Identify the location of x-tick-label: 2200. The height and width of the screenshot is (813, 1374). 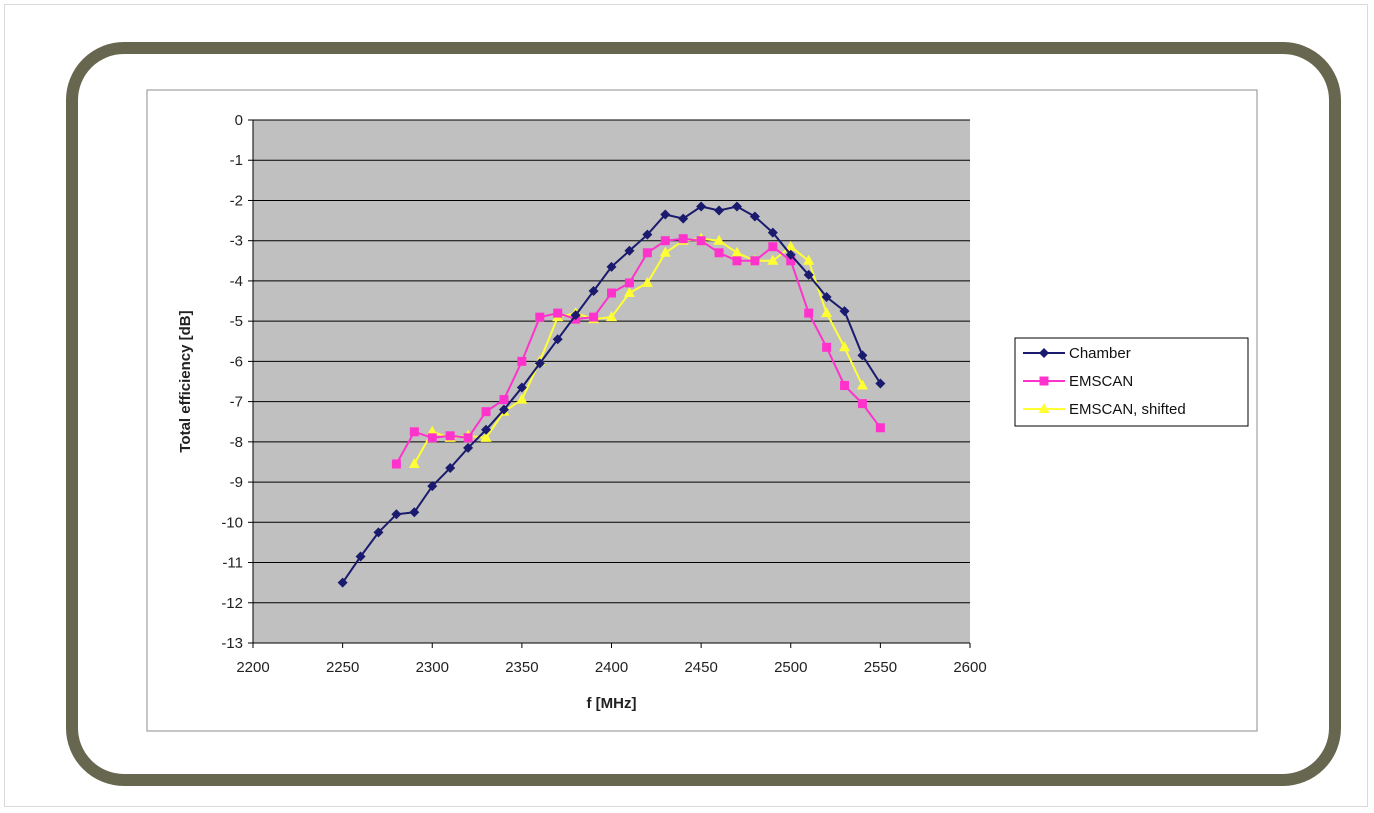
(252, 667).